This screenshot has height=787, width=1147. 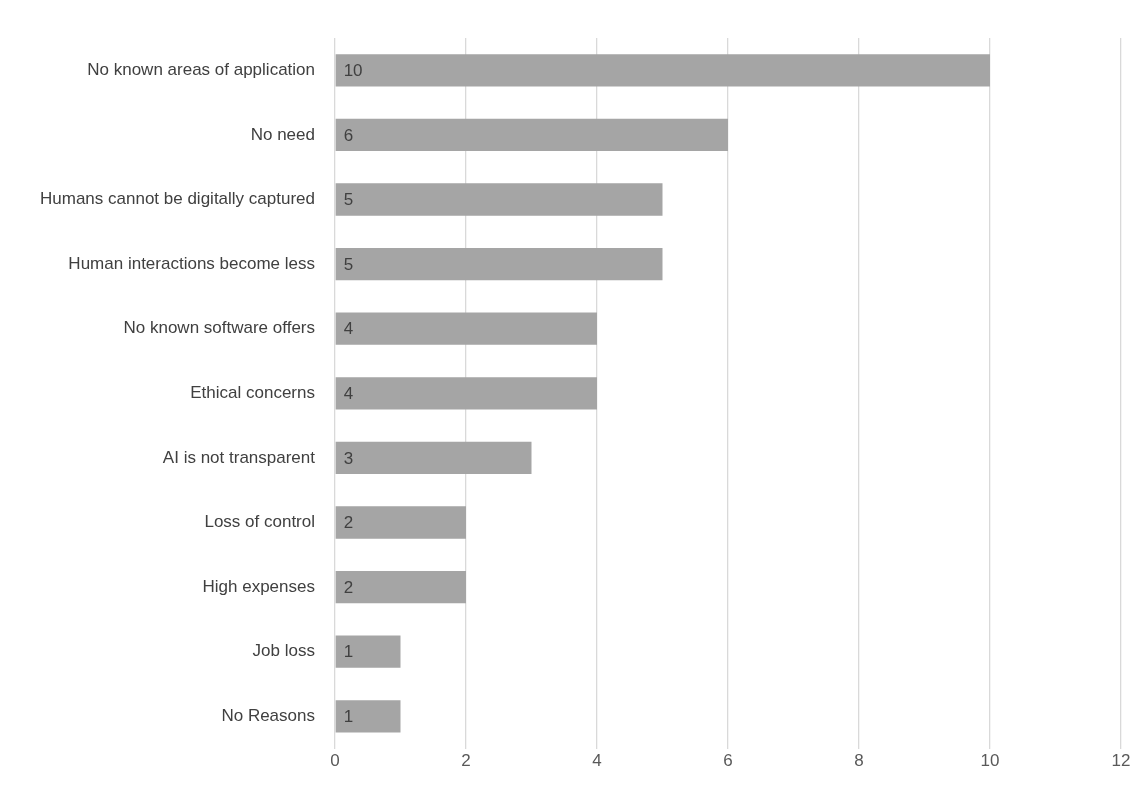 I want to click on y-tick-label: No known areas of application, so click(x=201, y=69).